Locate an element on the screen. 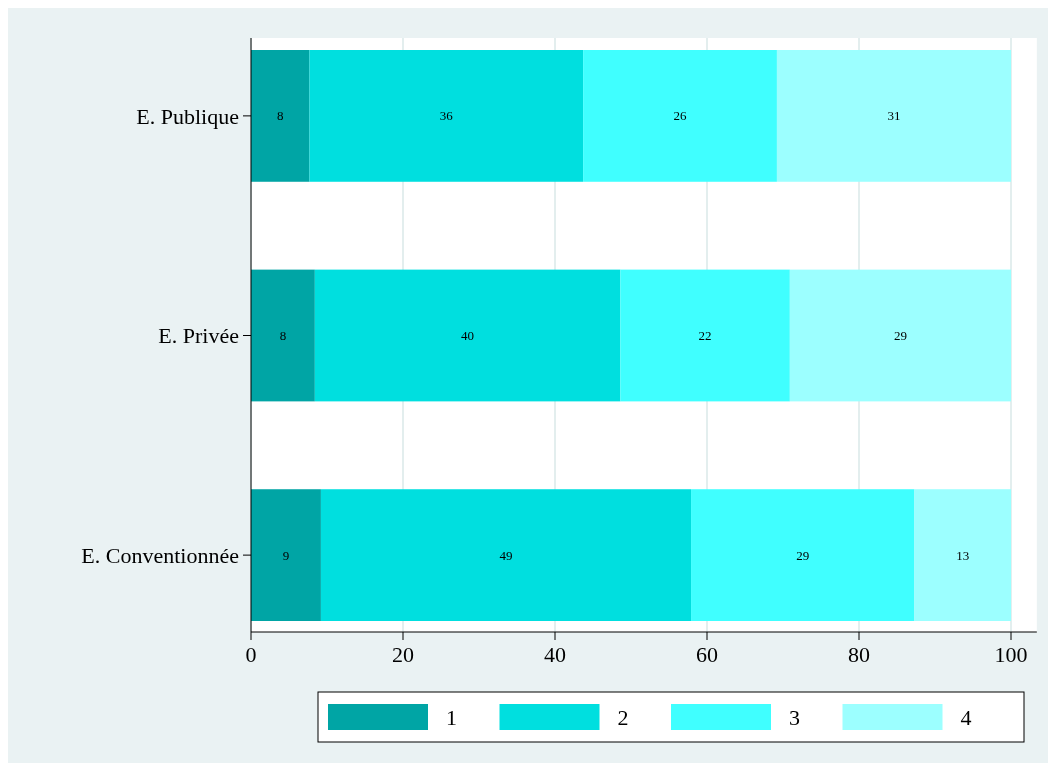 The image size is (1056, 771). data-label: 40 is located at coordinates (468, 336).